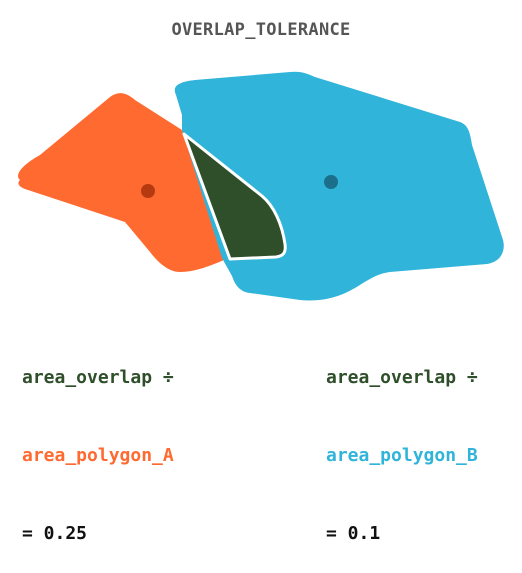 This screenshot has width=522, height=573. Describe the element at coordinates (98, 377) in the screenshot. I see `formula-a-numerator: area_overlap ÷` at that location.